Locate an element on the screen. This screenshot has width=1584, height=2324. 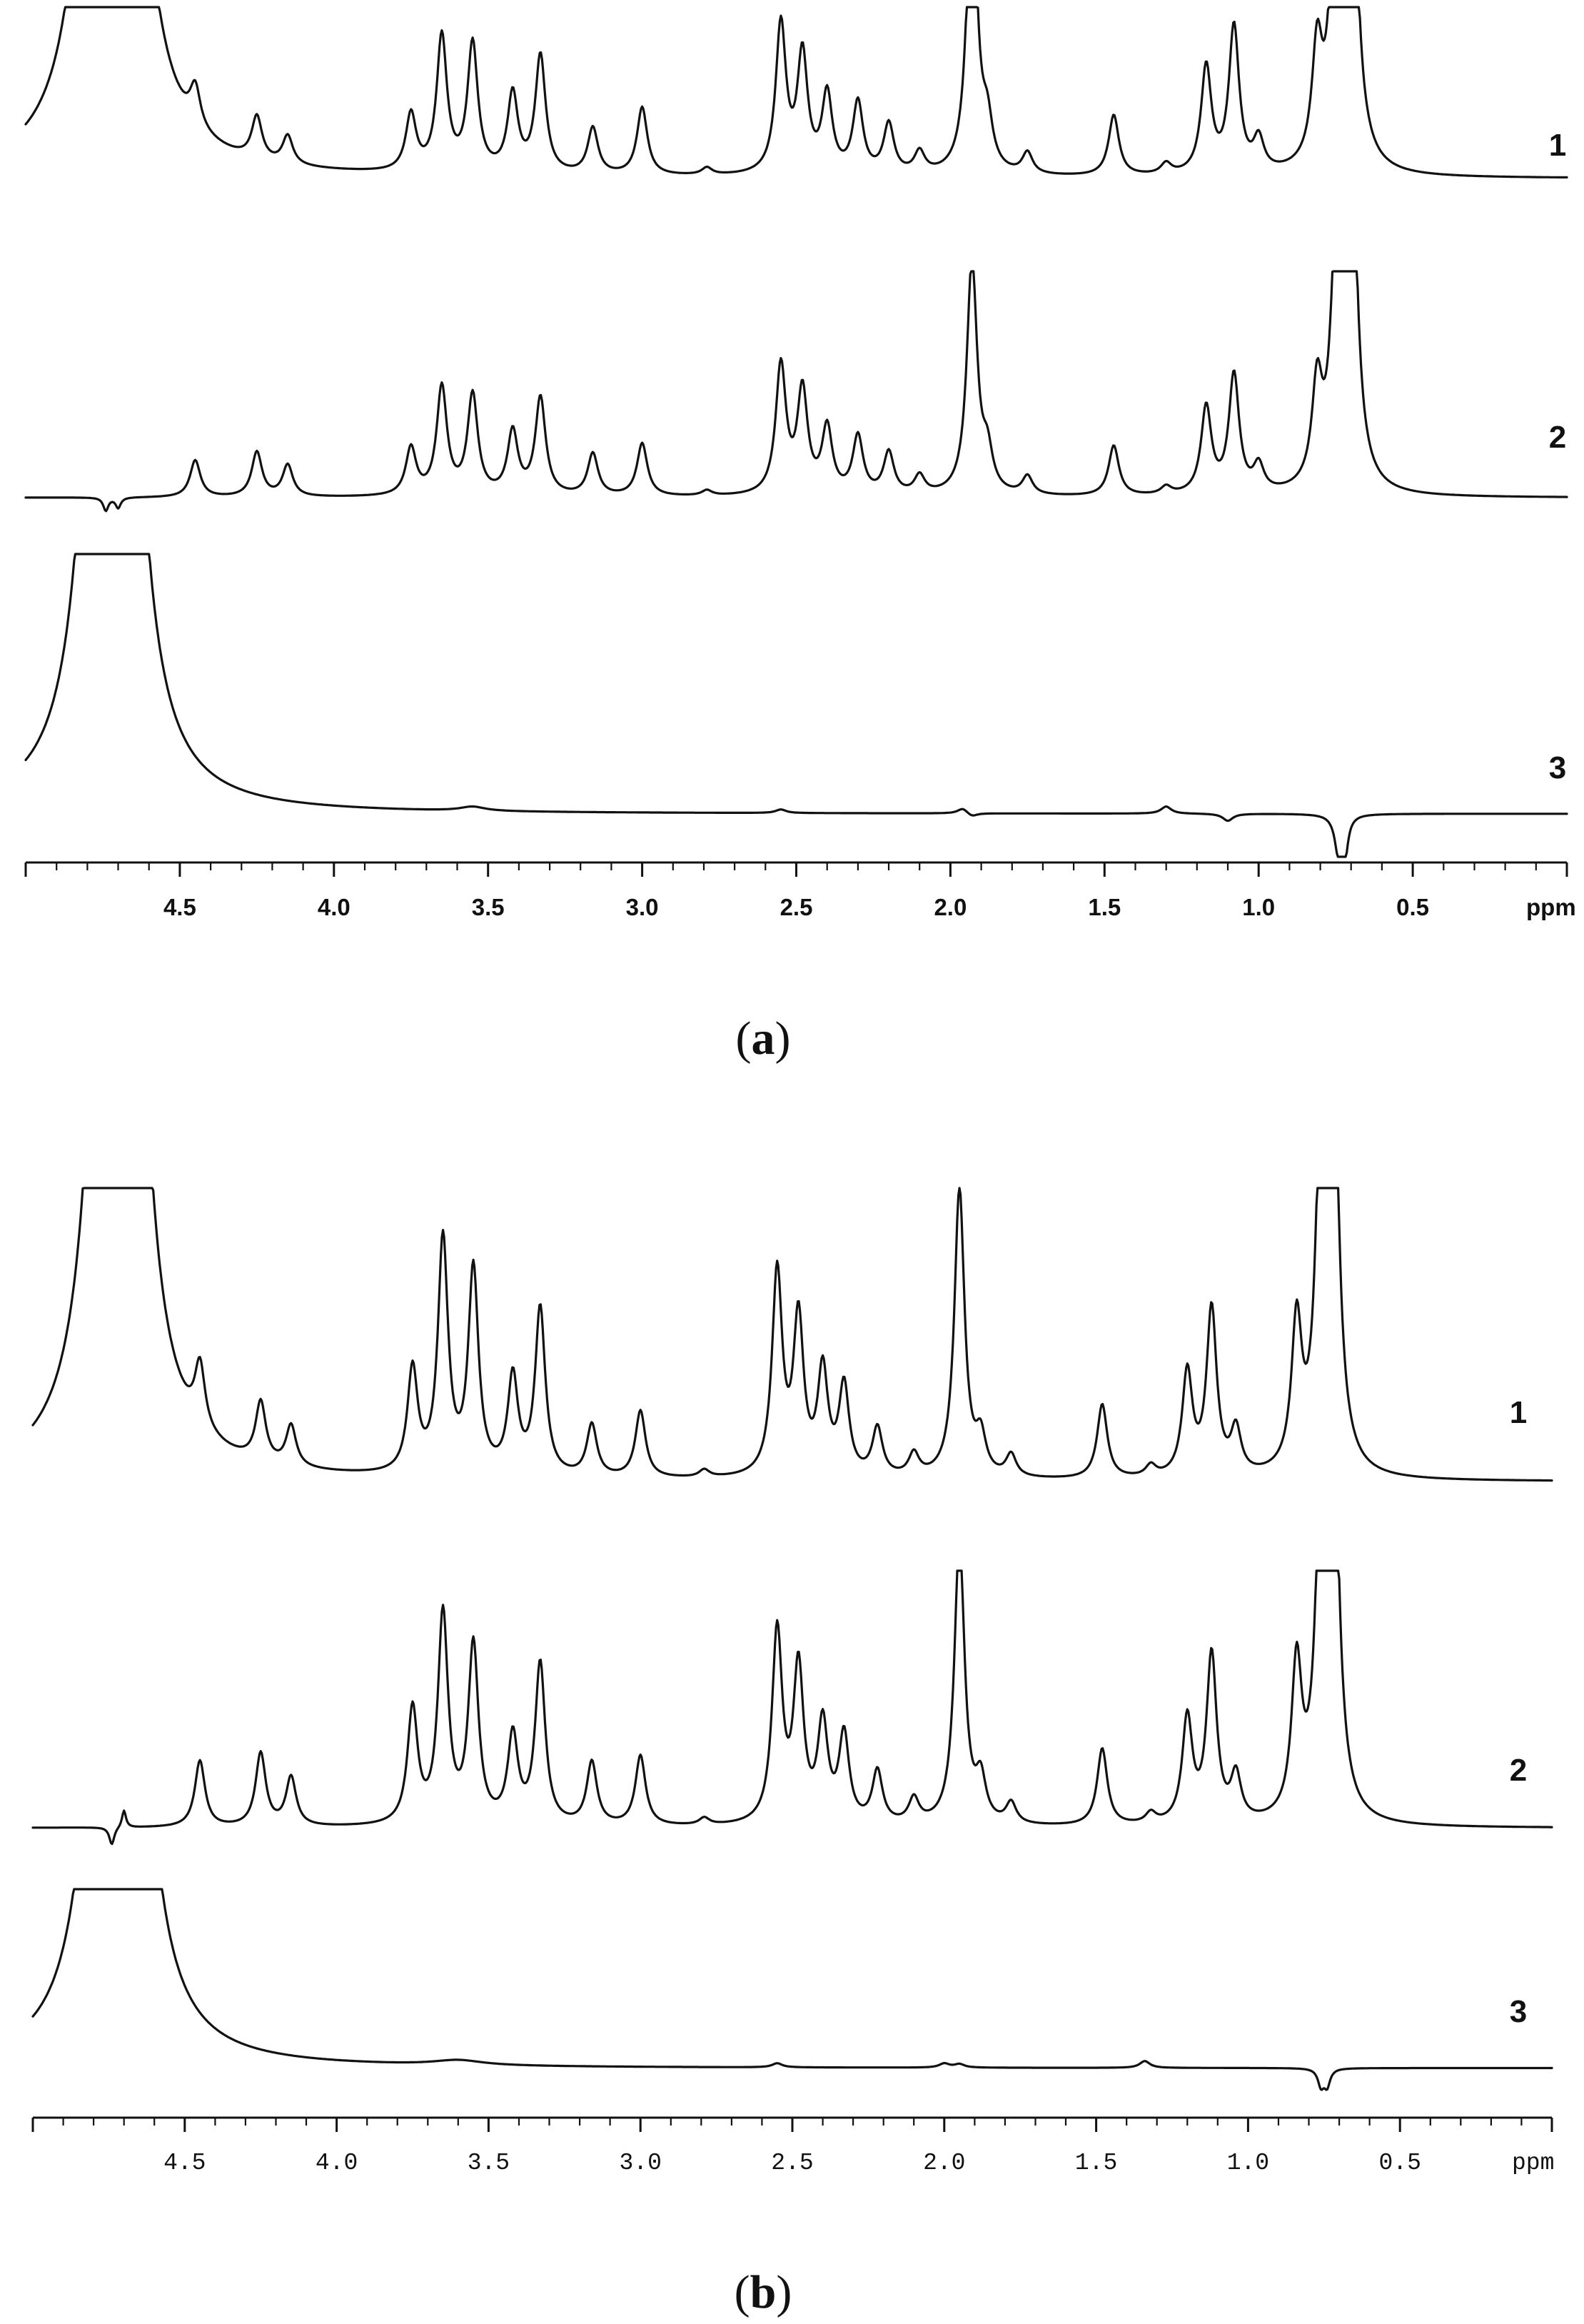
x-tick-label-b: 2.0 is located at coordinates (944, 2163).